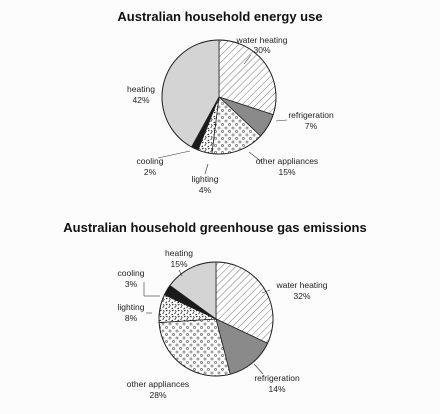  What do you see at coordinates (261, 40) in the screenshot?
I see `energy-label-water-heating: water heating` at bounding box center [261, 40].